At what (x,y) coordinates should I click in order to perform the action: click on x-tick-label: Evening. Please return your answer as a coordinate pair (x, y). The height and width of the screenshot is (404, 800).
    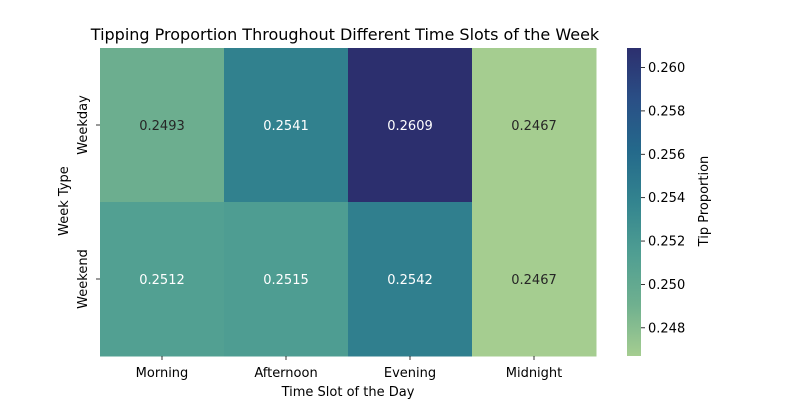
    Looking at the image, I should click on (410, 373).